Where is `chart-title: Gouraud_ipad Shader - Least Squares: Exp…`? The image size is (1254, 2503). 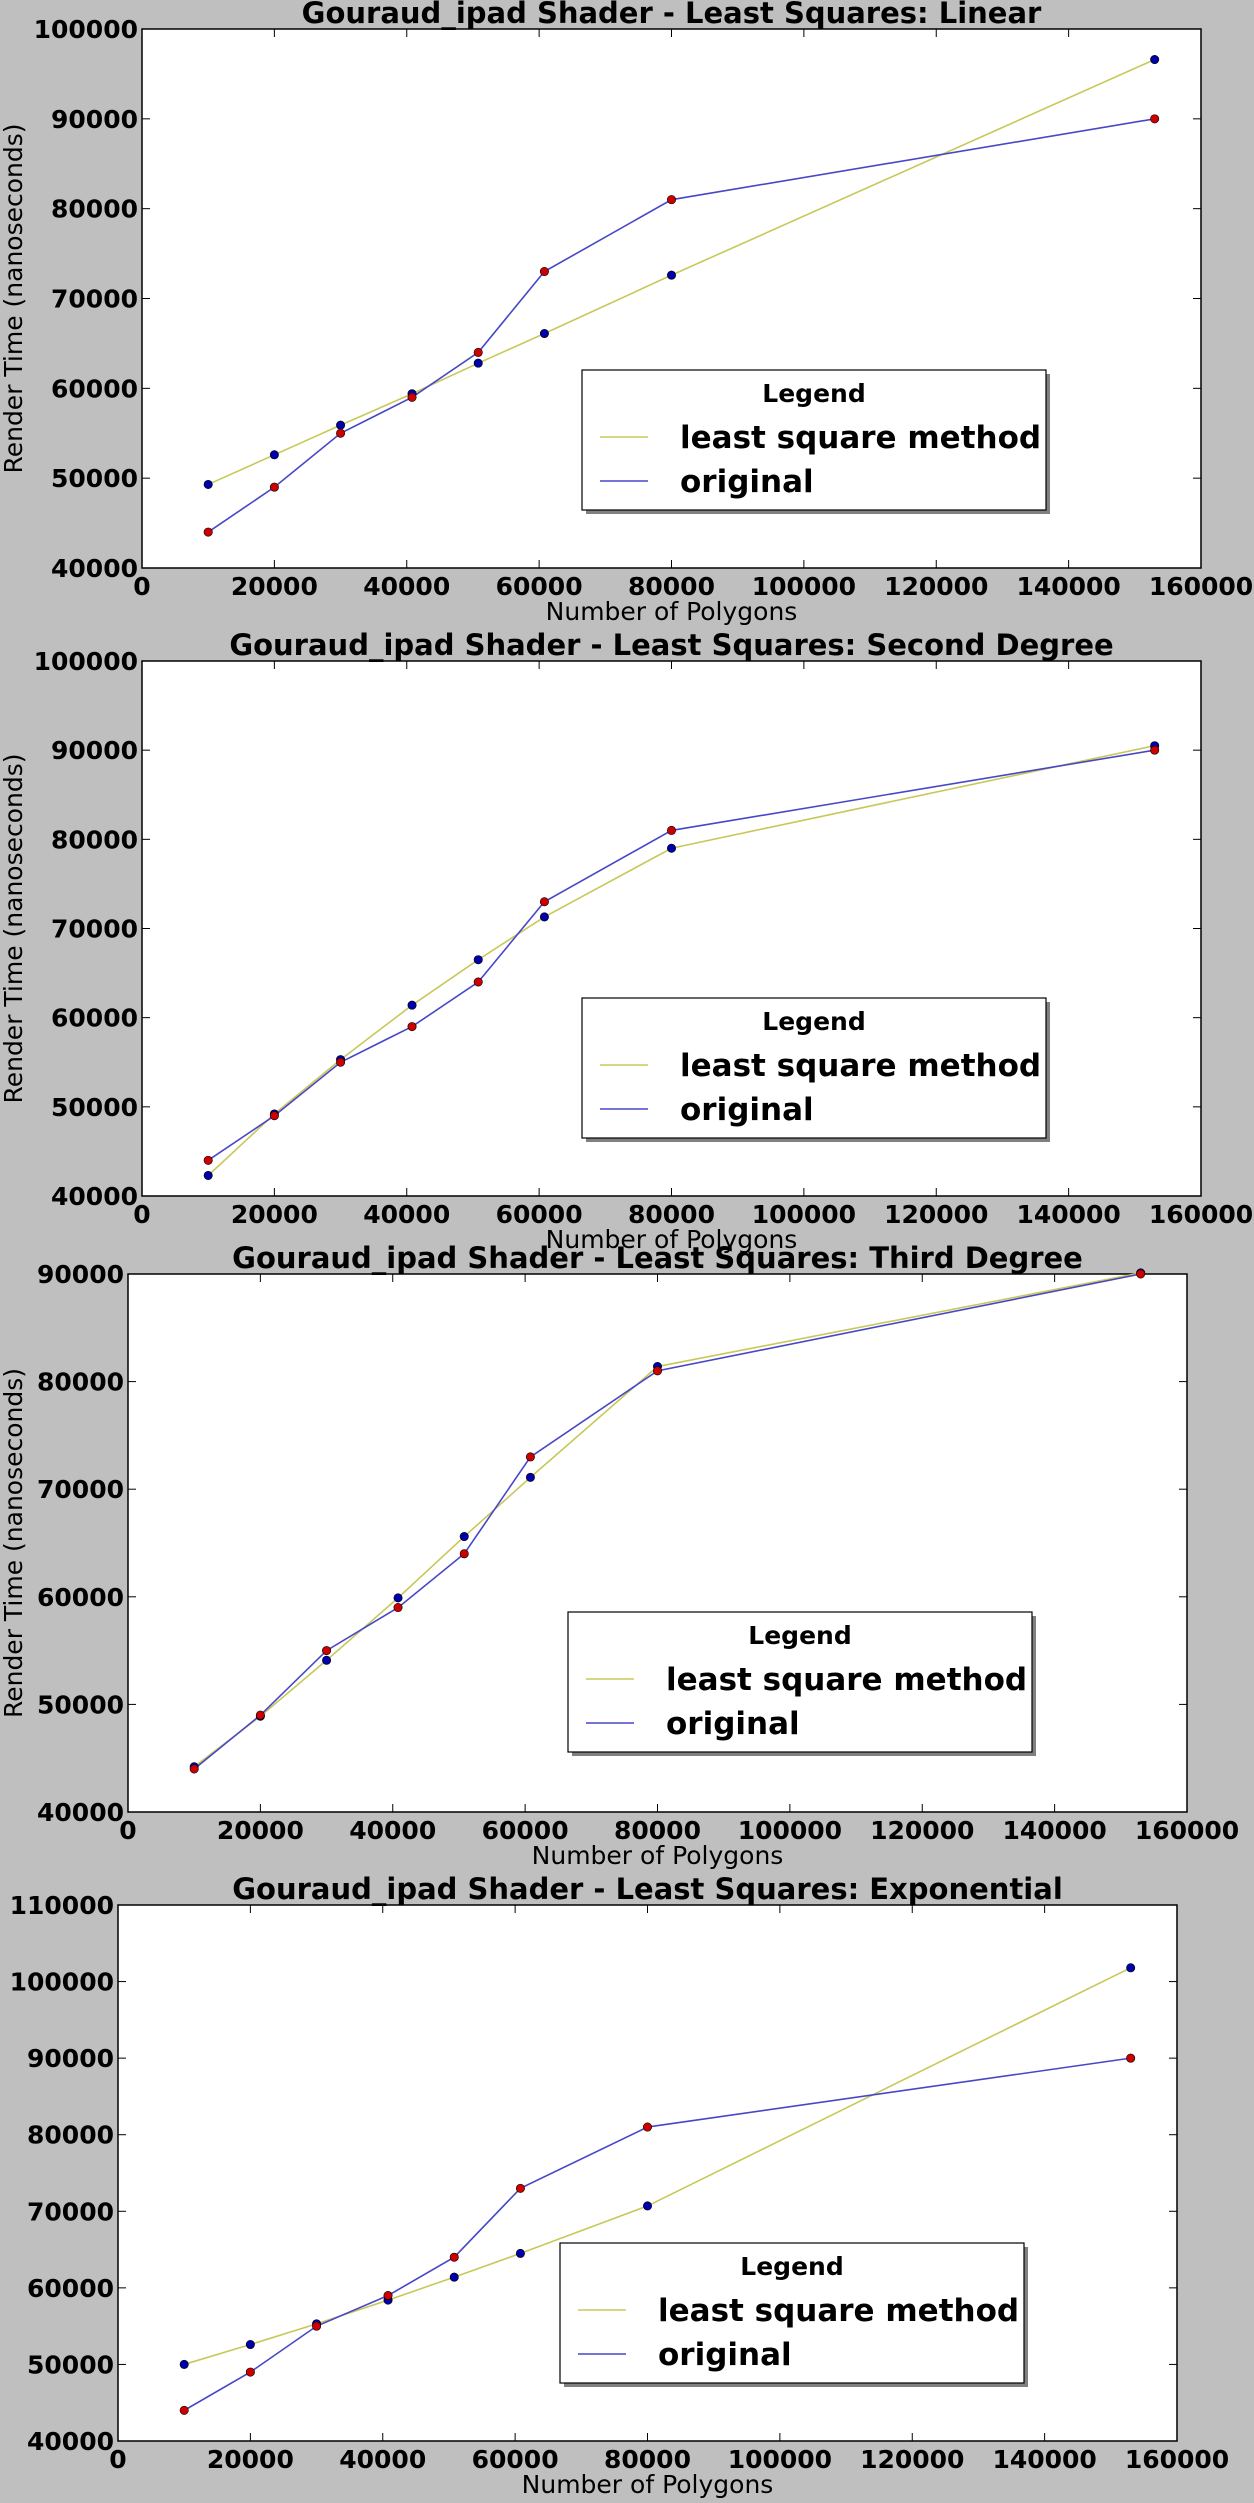 chart-title: Gouraud_ipad Shader - Least Squares: Exp… is located at coordinates (647, 1889).